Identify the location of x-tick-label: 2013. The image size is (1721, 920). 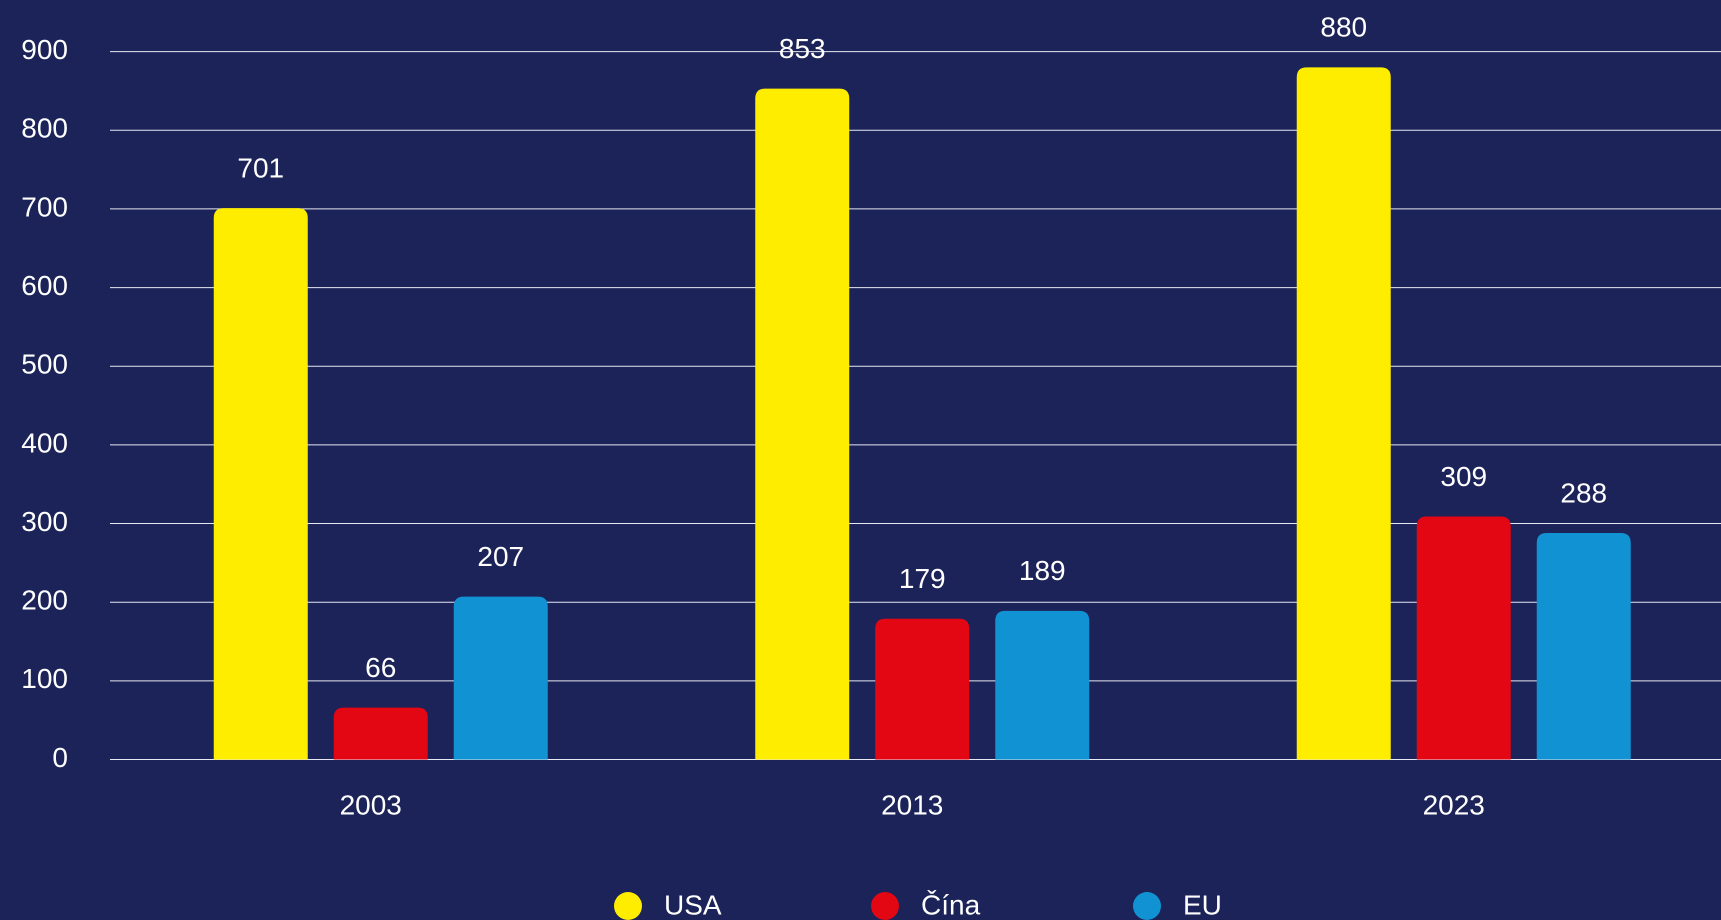
(912, 804).